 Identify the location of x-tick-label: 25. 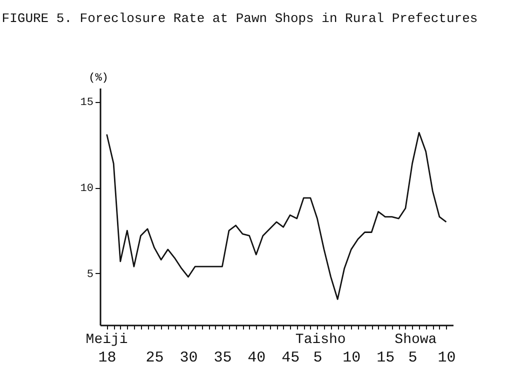
(155, 358).